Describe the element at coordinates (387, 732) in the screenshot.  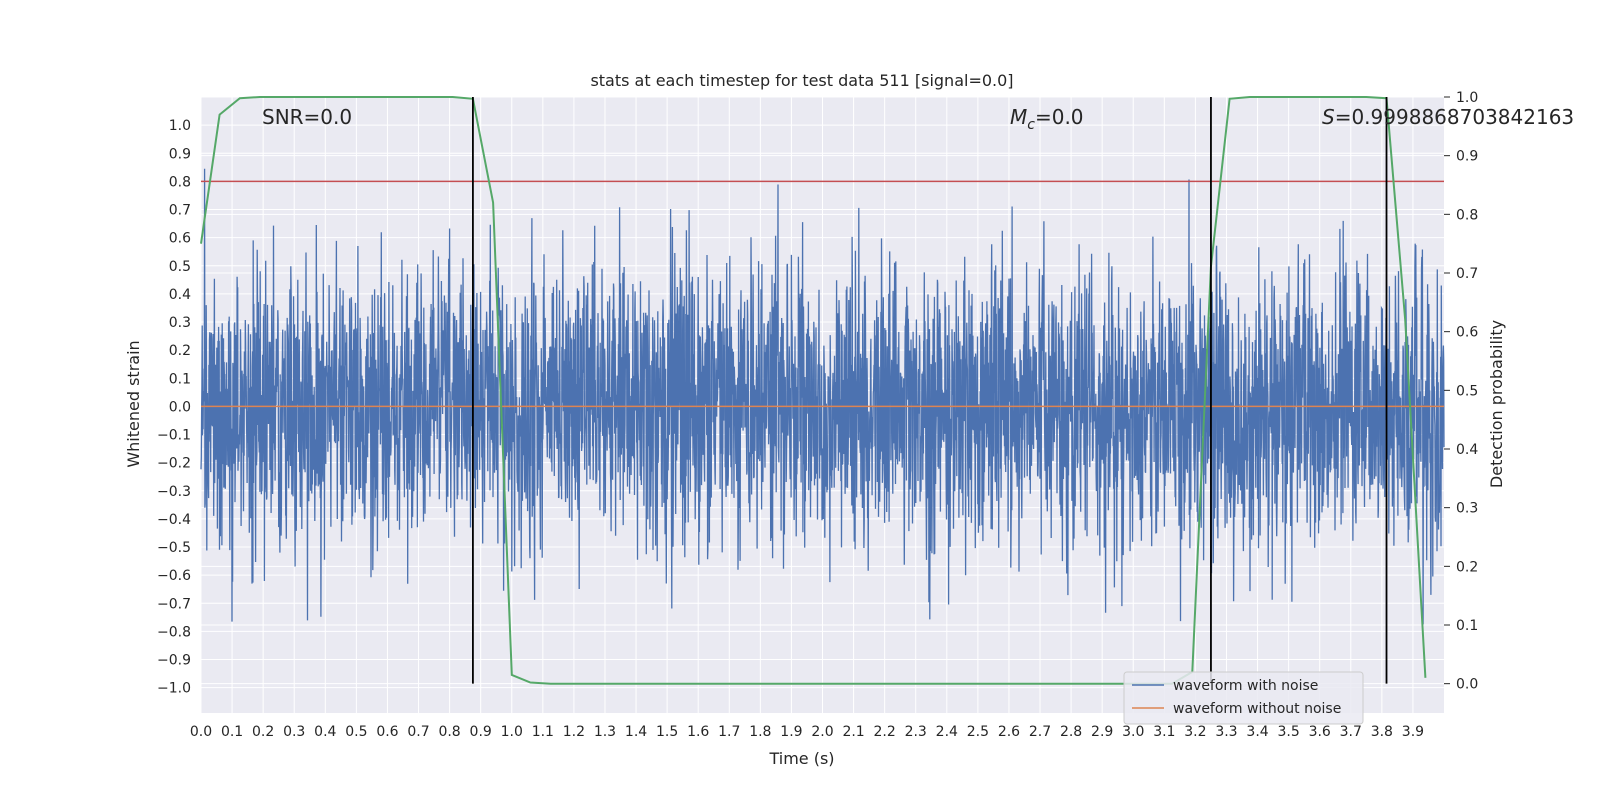
I see `x-tick-label: 0.6` at that location.